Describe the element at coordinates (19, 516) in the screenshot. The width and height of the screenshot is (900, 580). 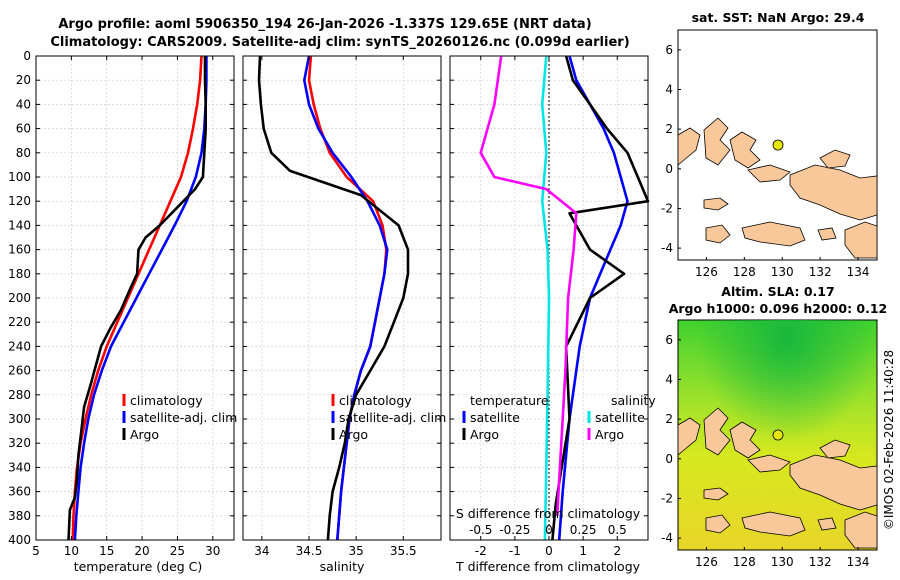
I see `depth-tick-label: 380` at that location.